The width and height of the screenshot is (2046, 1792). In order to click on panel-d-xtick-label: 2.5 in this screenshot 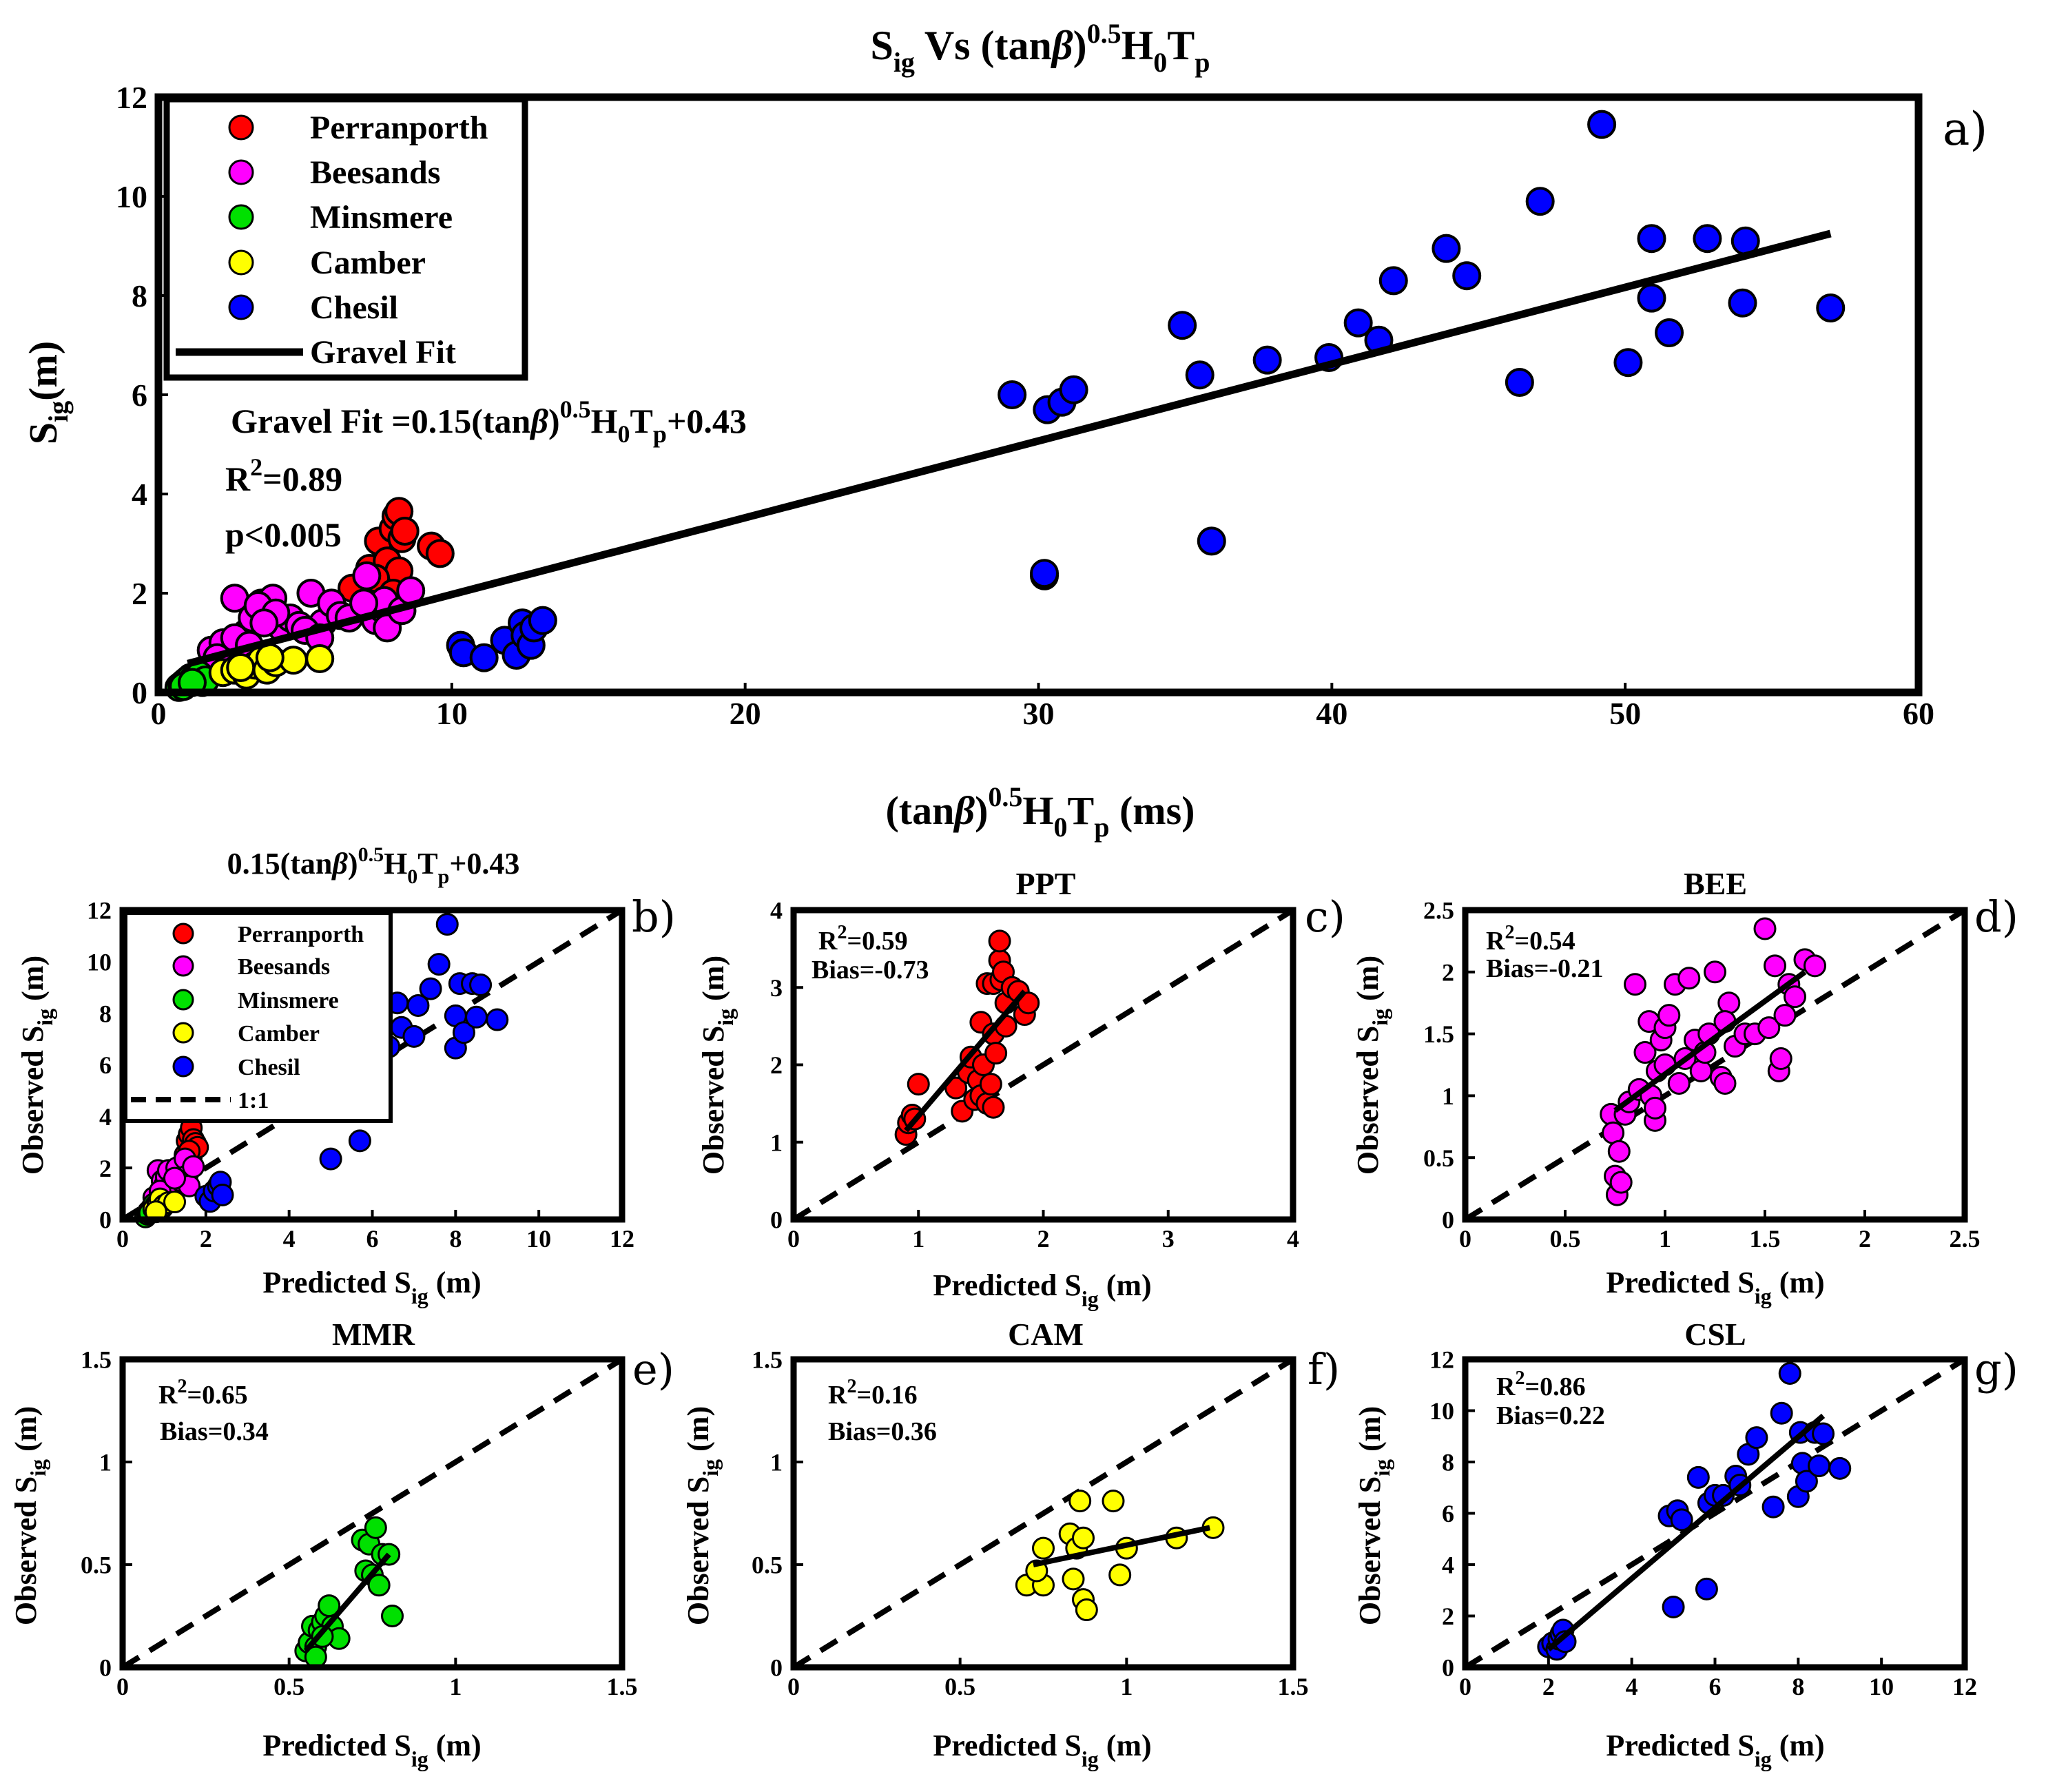, I will do `click(1965, 1239)`.